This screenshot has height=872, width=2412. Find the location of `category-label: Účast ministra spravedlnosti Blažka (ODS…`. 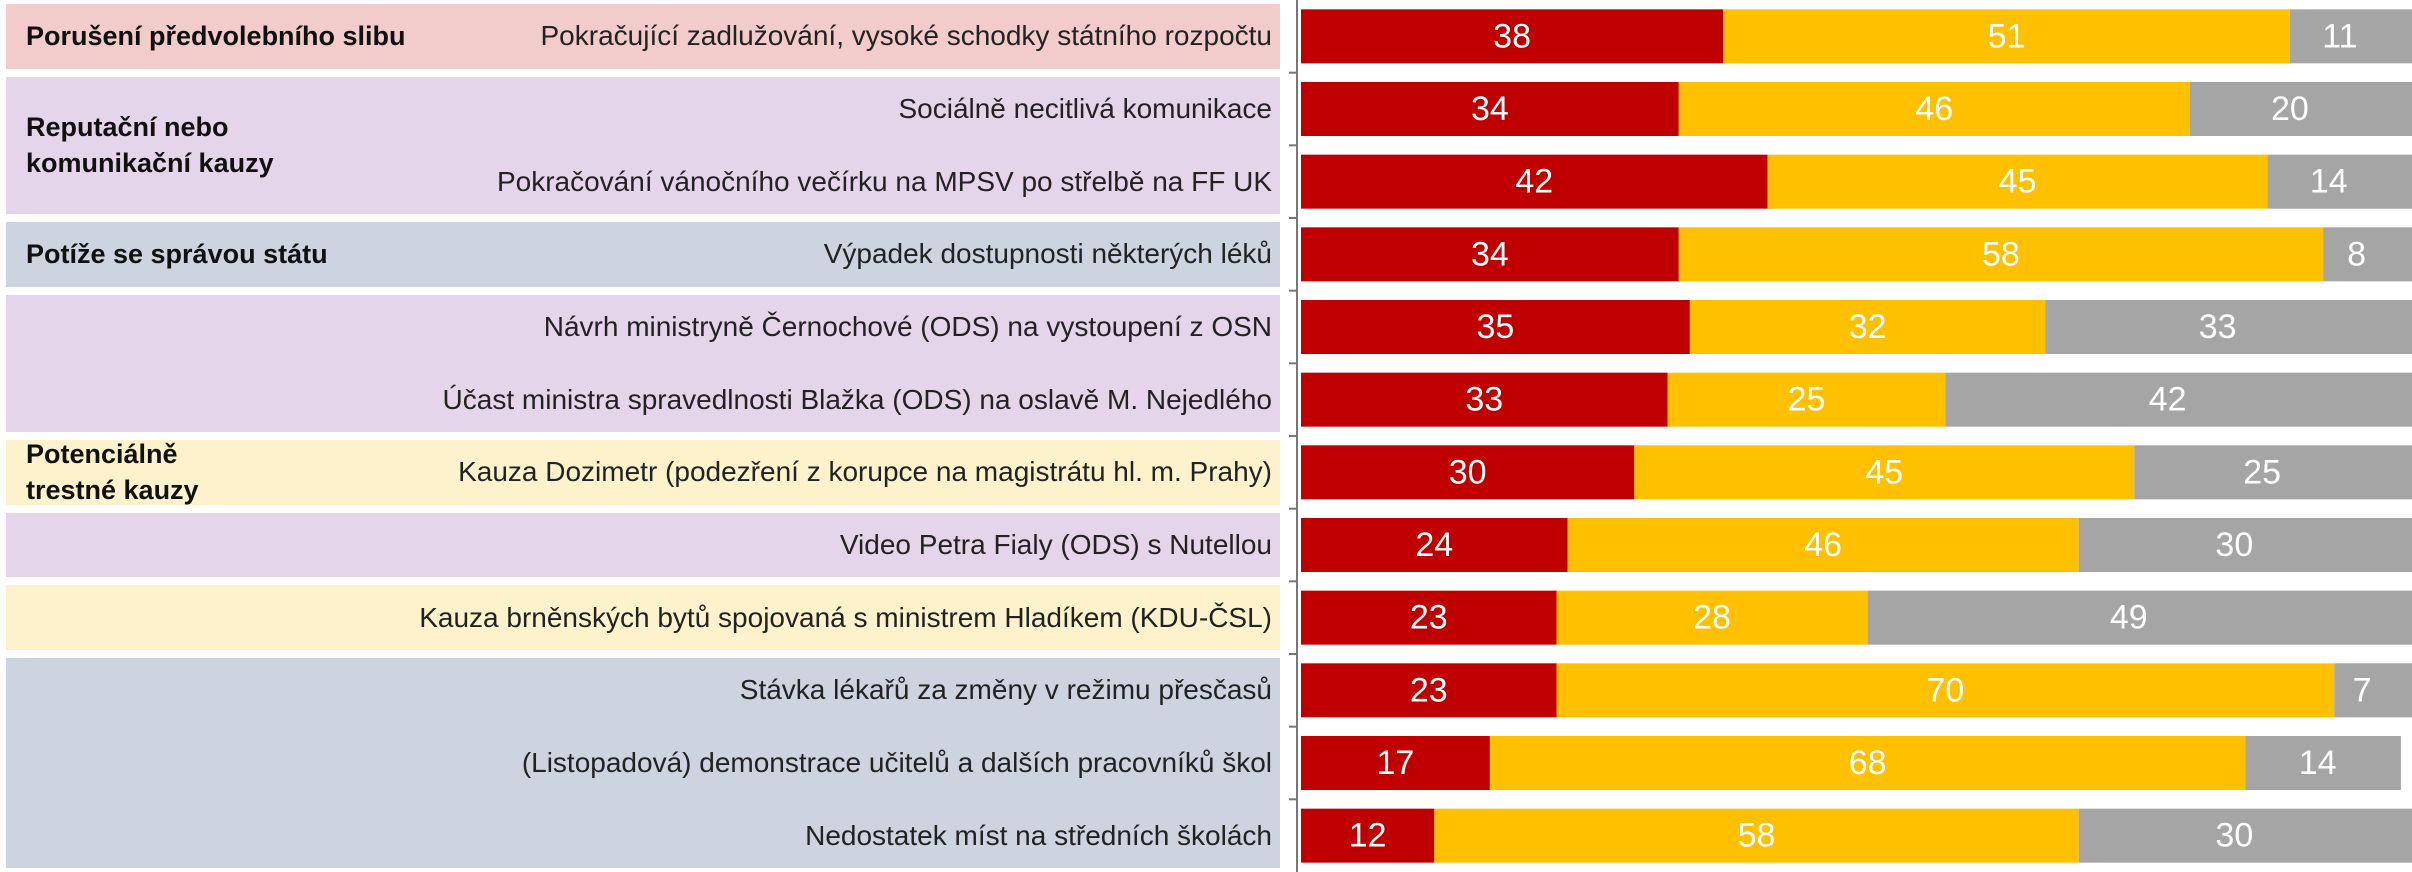

category-label: Účast ministra spravedlnosti Blažka (ODS… is located at coordinates (857, 399).